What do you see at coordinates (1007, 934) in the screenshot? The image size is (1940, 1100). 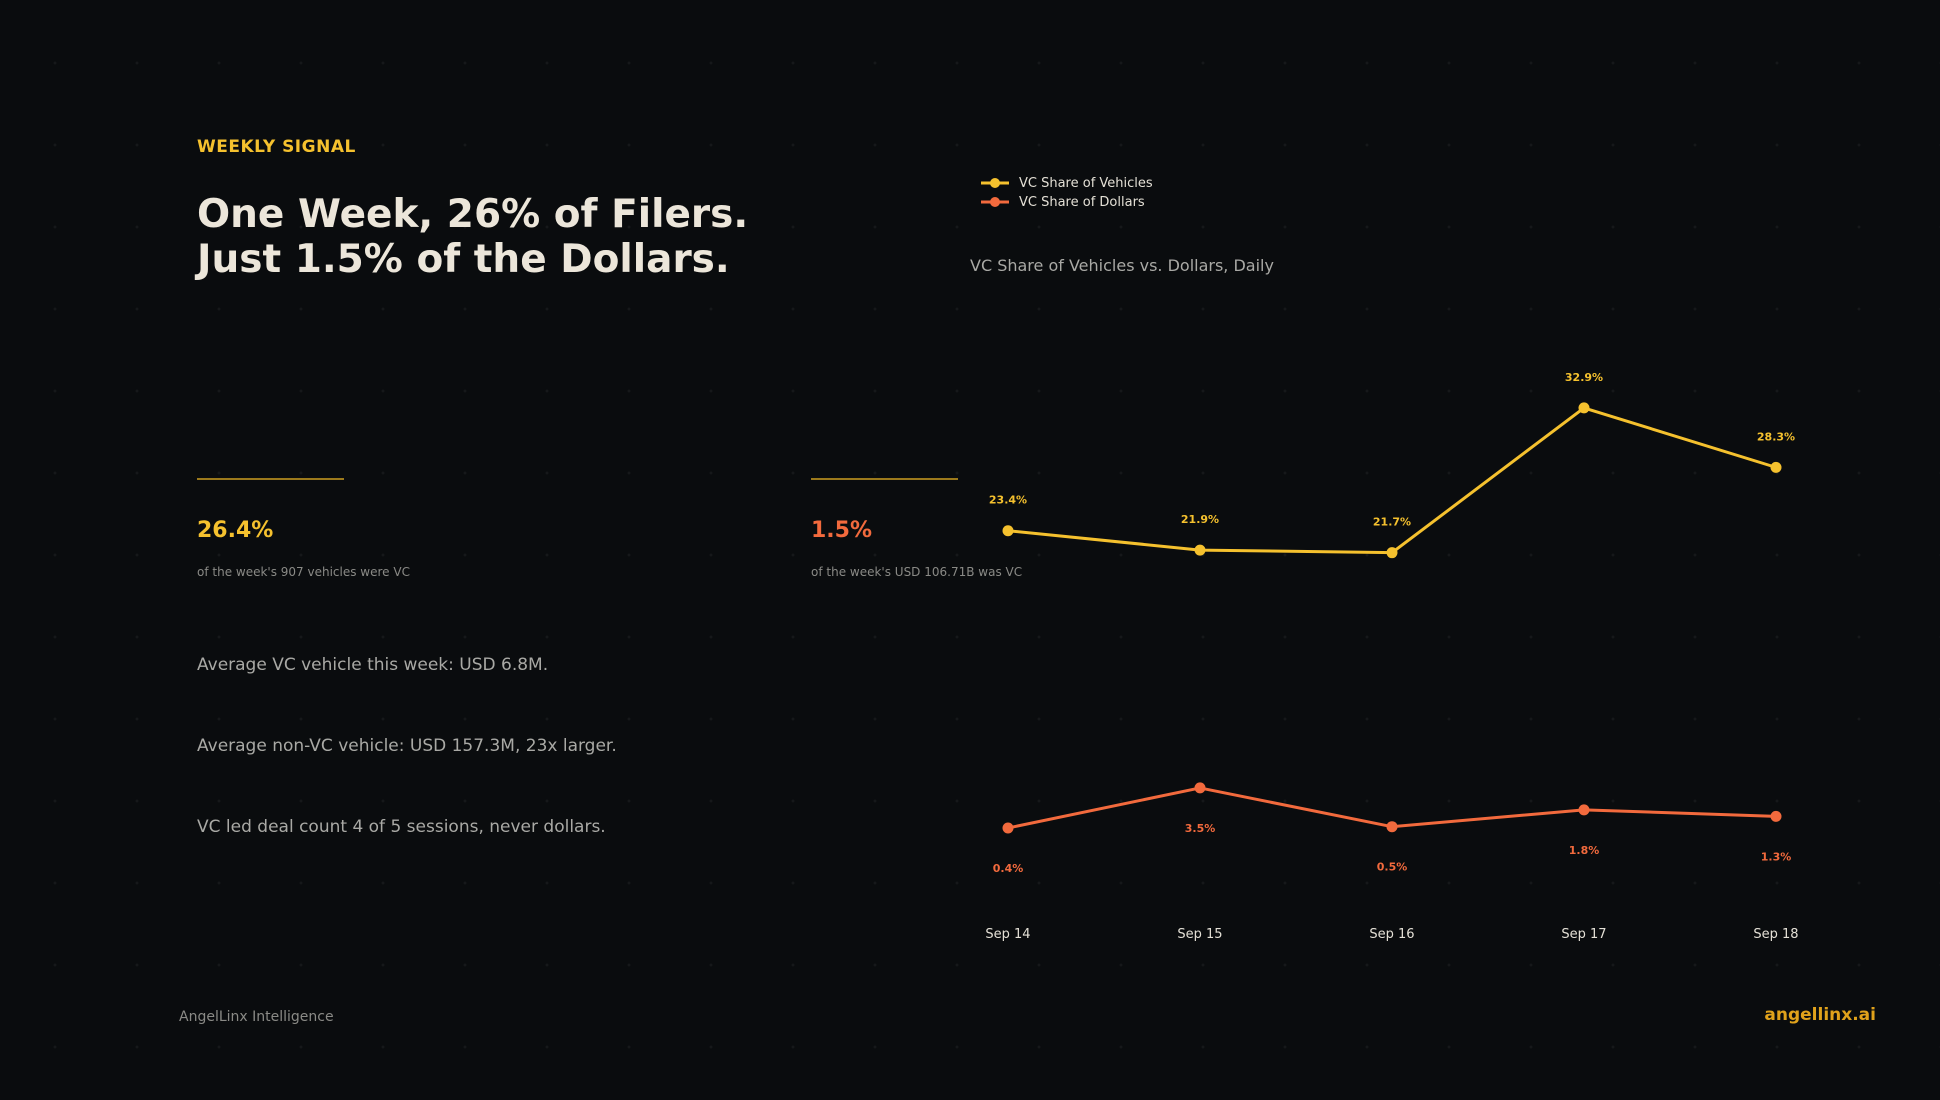 I see `x-tick-label: Sep 14` at bounding box center [1007, 934].